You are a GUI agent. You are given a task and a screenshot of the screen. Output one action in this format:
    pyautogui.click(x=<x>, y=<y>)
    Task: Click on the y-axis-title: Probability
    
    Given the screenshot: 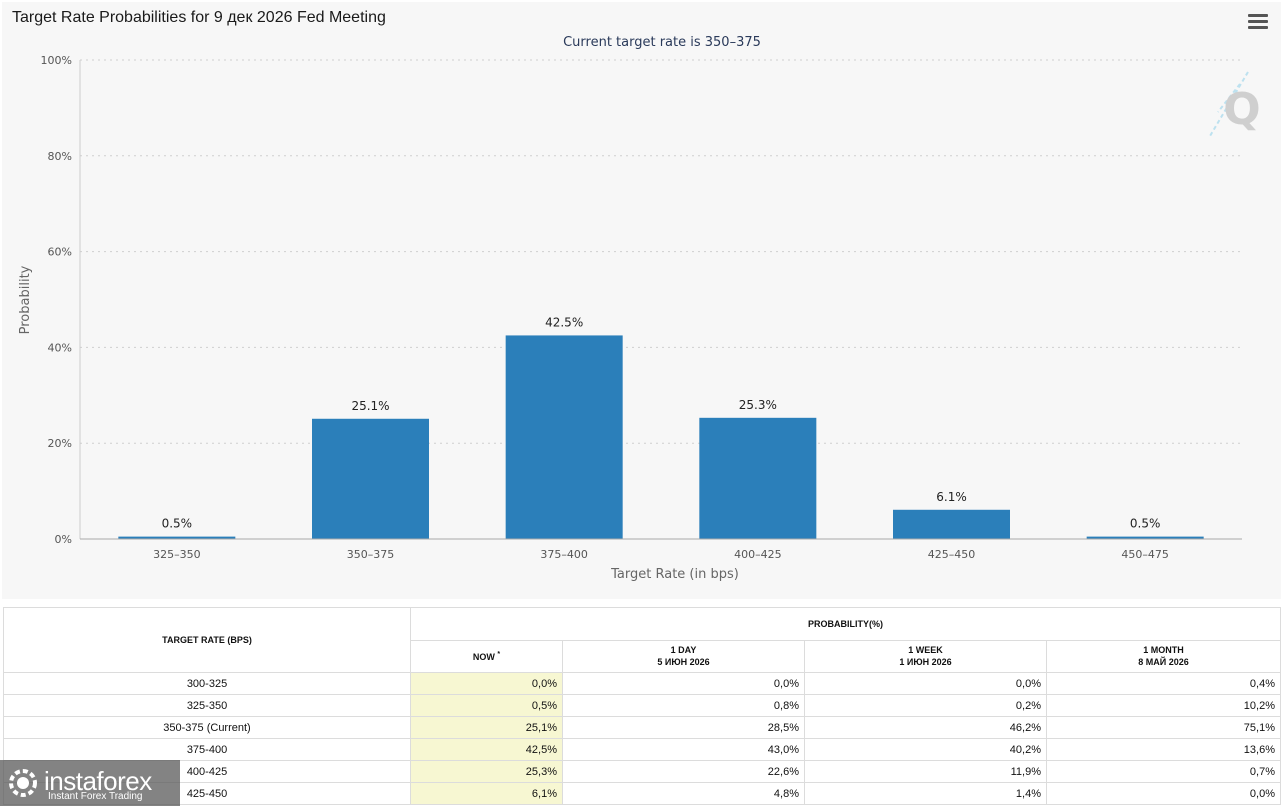 What is the action you would take?
    pyautogui.click(x=25, y=299)
    